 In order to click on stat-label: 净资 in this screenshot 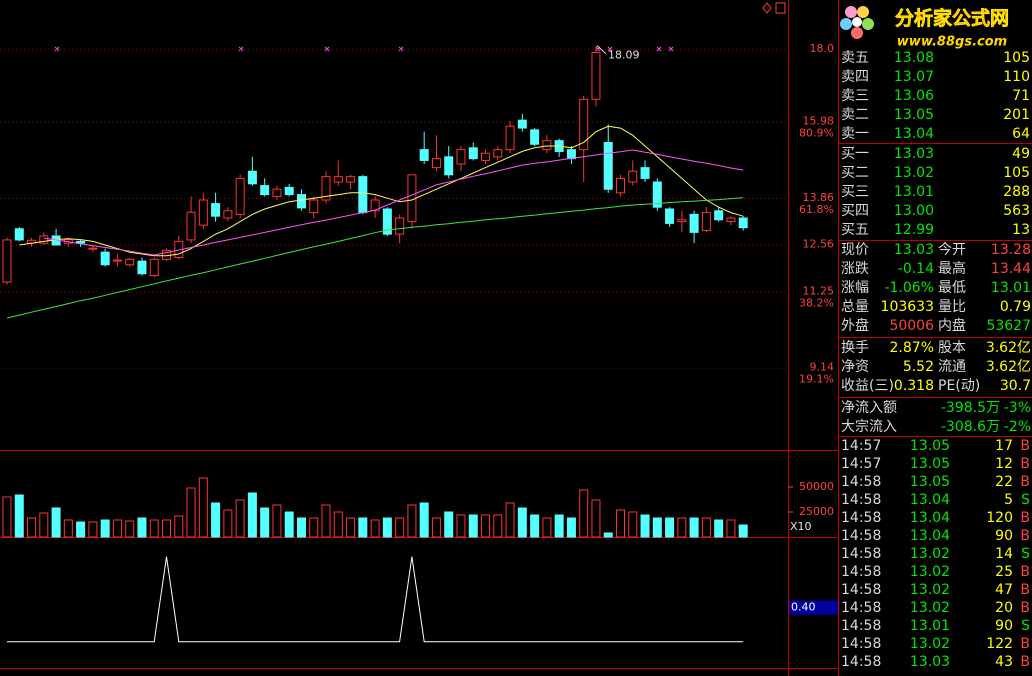, I will do `click(855, 367)`.